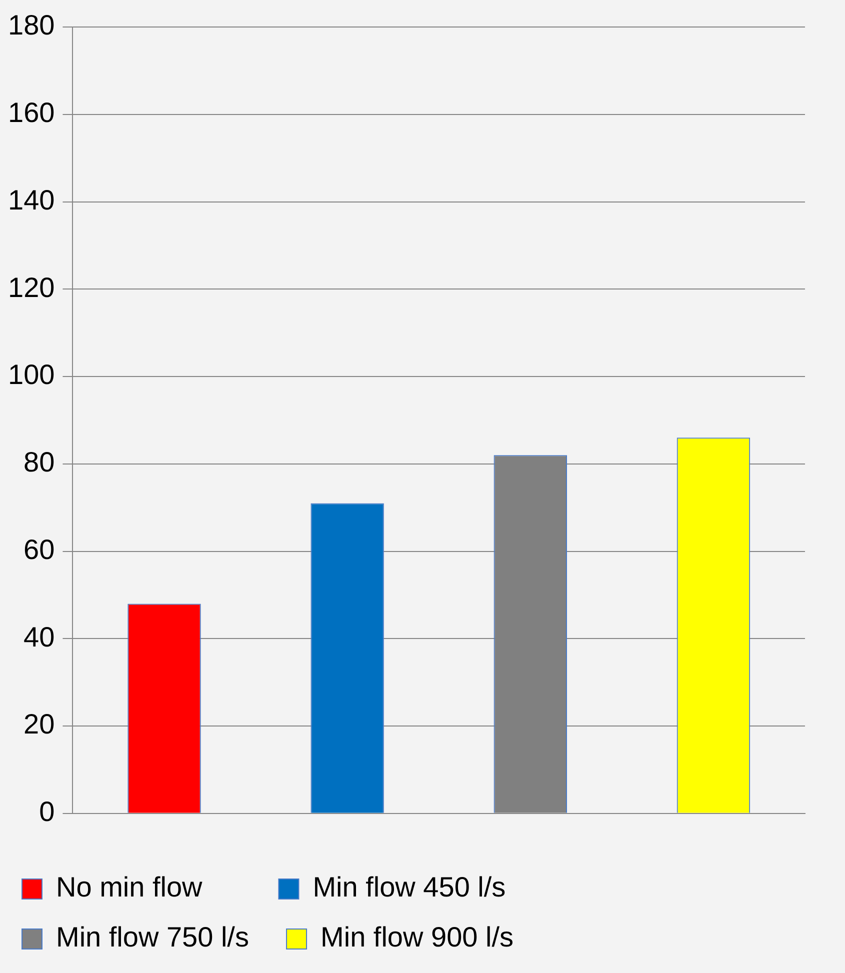 The height and width of the screenshot is (973, 845). Describe the element at coordinates (39, 549) in the screenshot. I see `y-tick-label: 60` at that location.